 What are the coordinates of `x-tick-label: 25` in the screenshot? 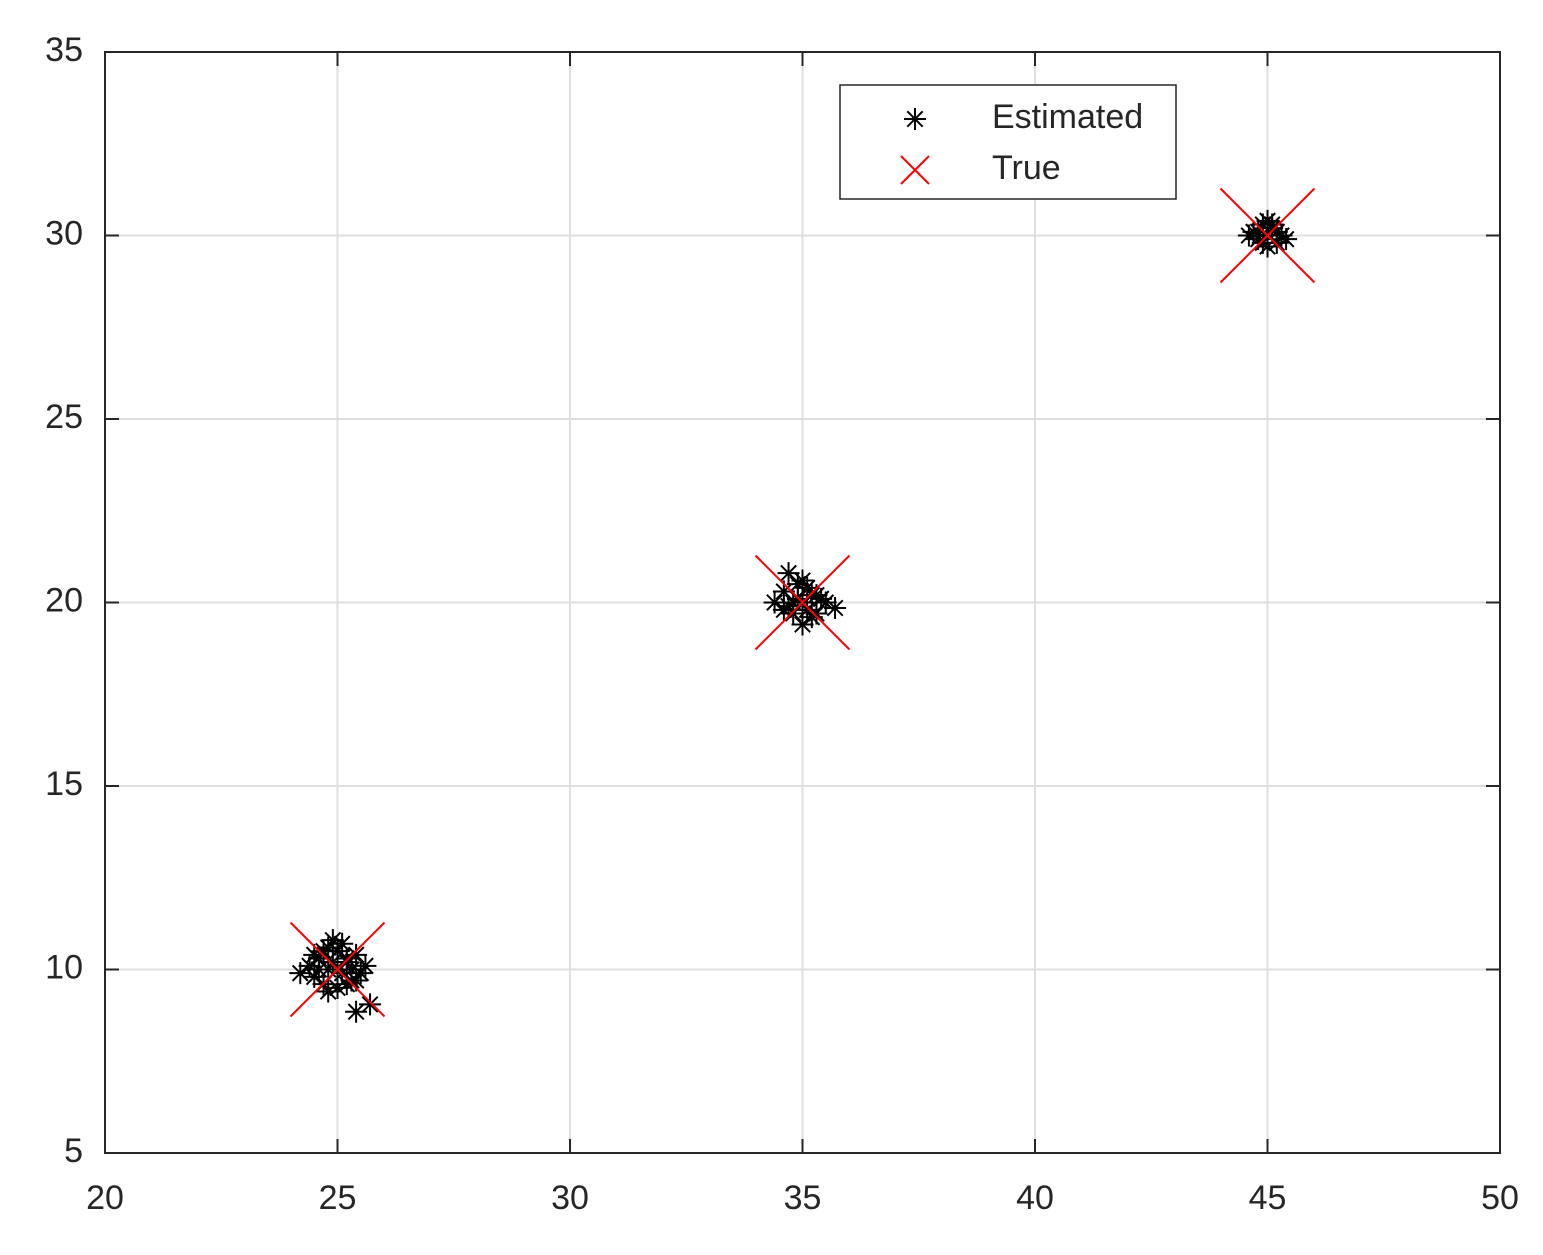 It's located at (338, 1198).